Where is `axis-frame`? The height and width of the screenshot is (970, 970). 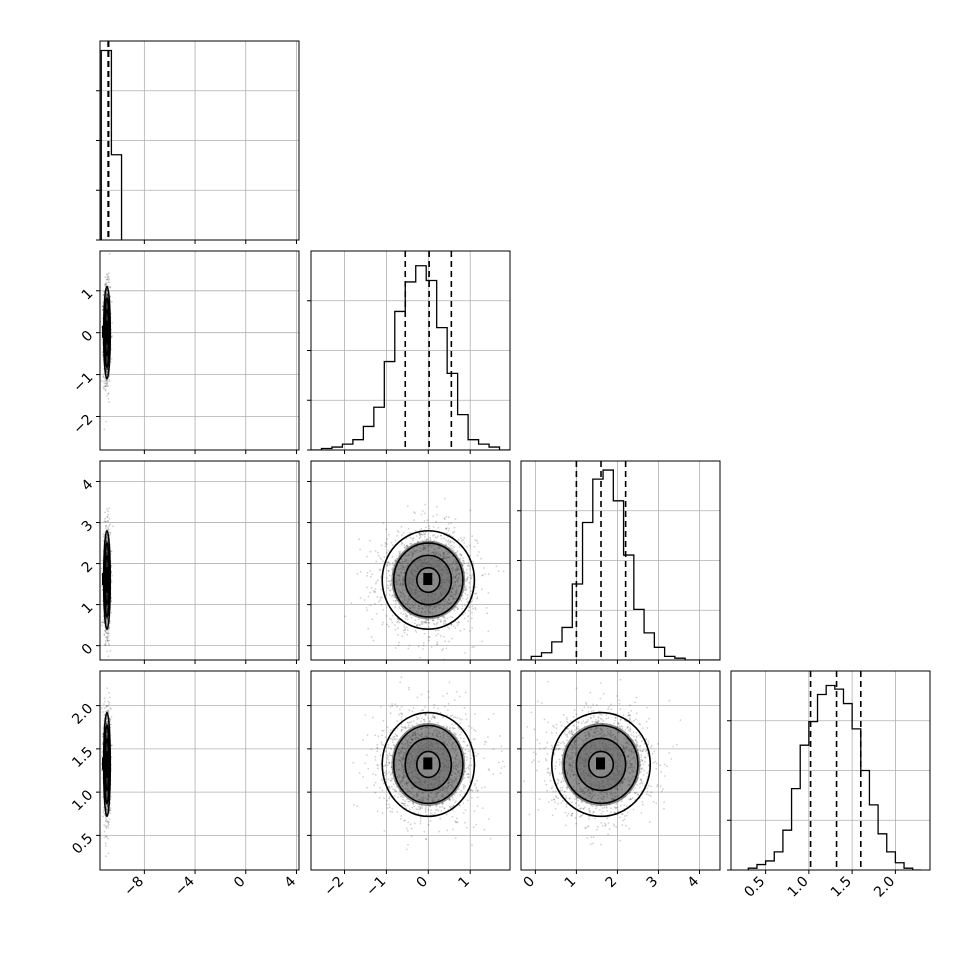
axis-frame is located at coordinates (199, 560).